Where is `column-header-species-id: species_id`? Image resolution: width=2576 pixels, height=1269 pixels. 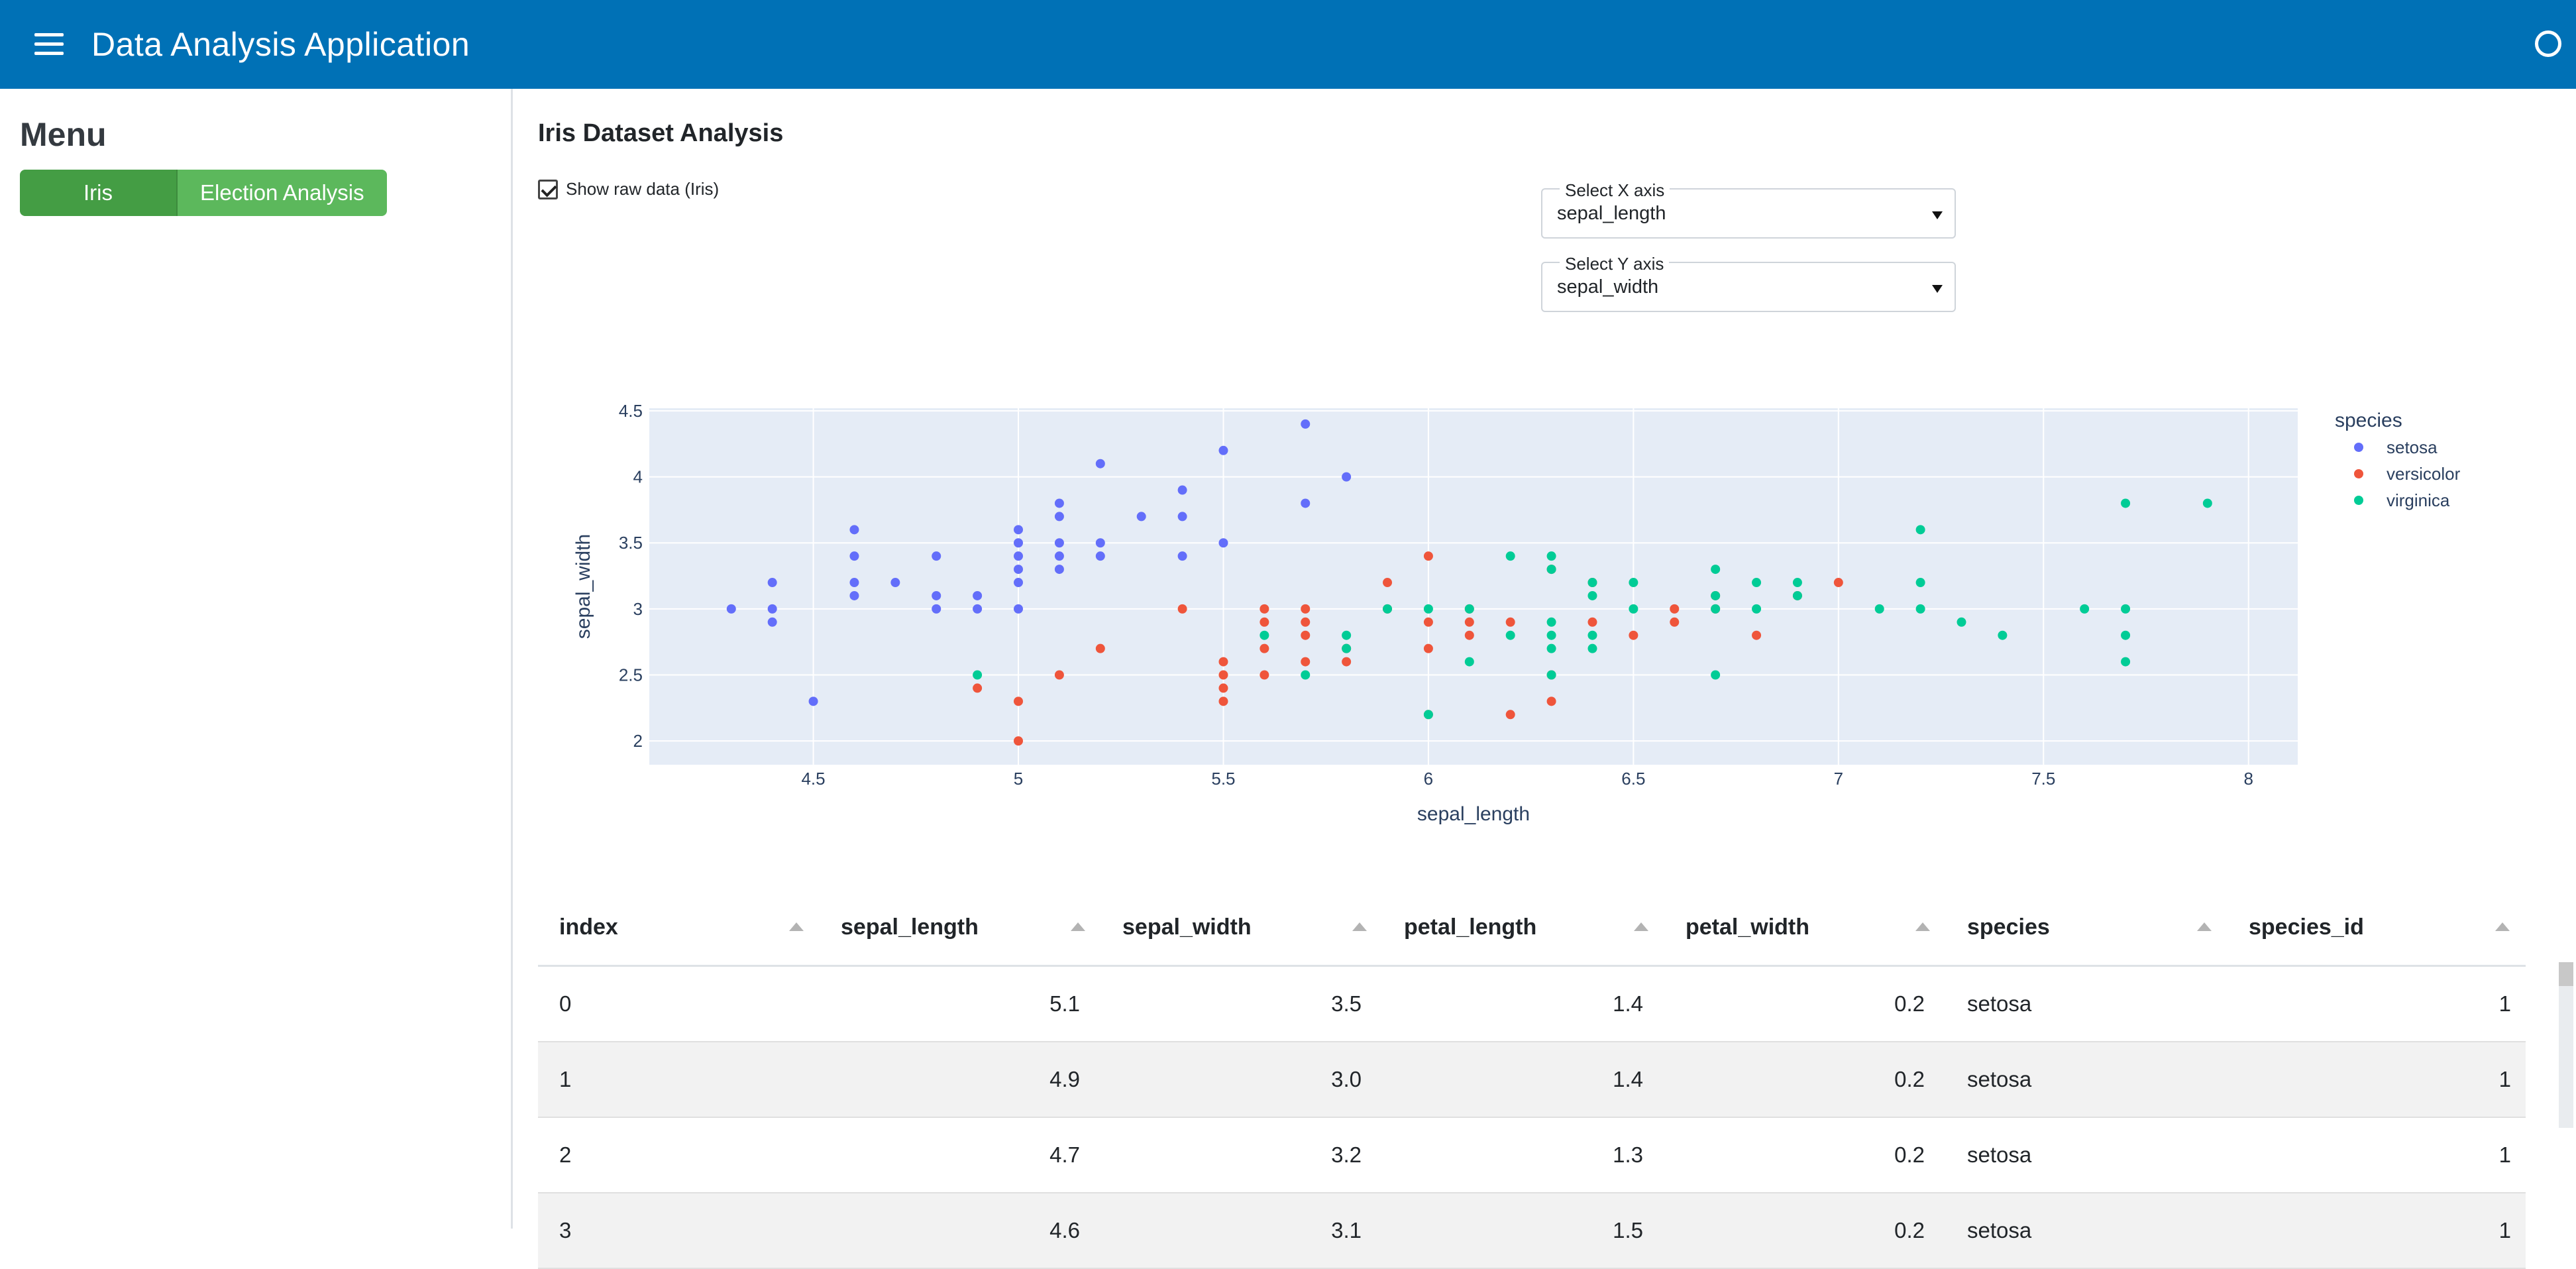
column-header-species-id: species_id is located at coordinates (2376, 927).